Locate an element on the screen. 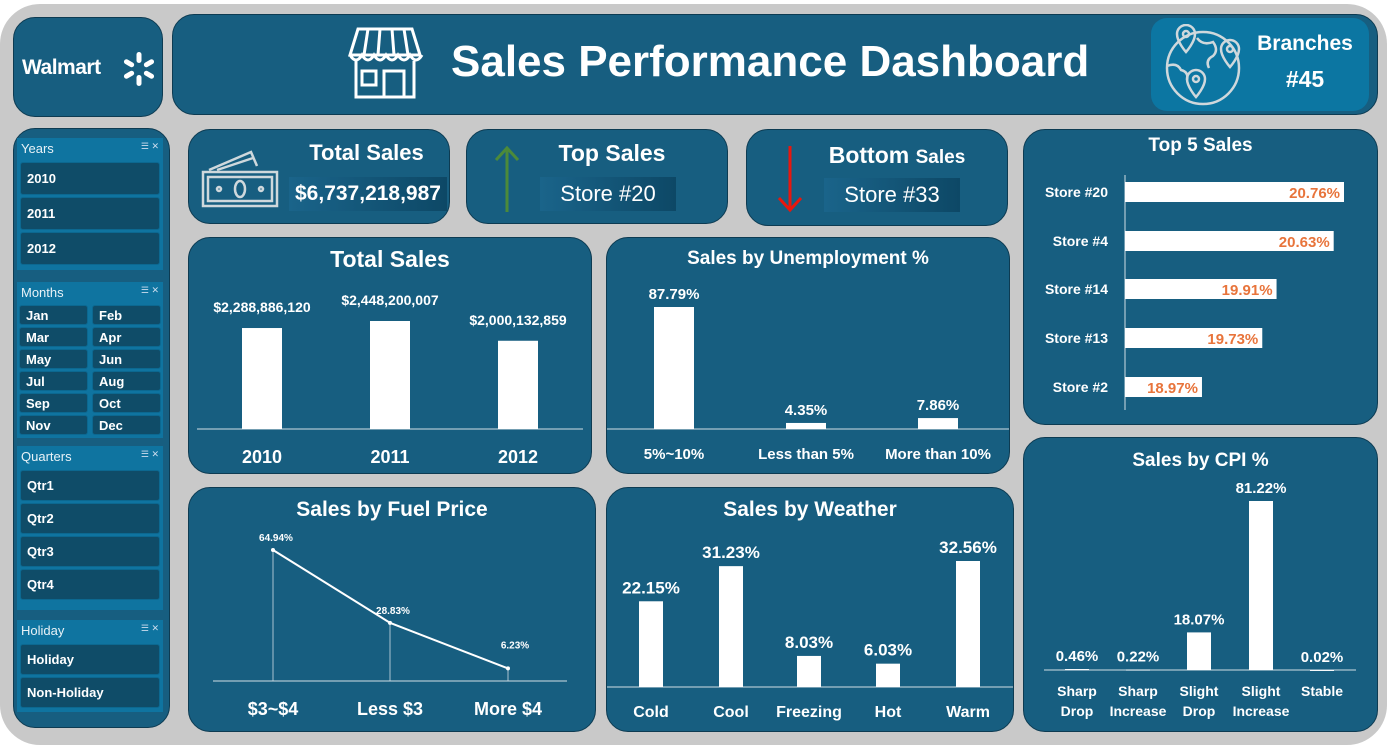 The width and height of the screenshot is (1387, 745). category-label: $3~$4 is located at coordinates (273, 709).